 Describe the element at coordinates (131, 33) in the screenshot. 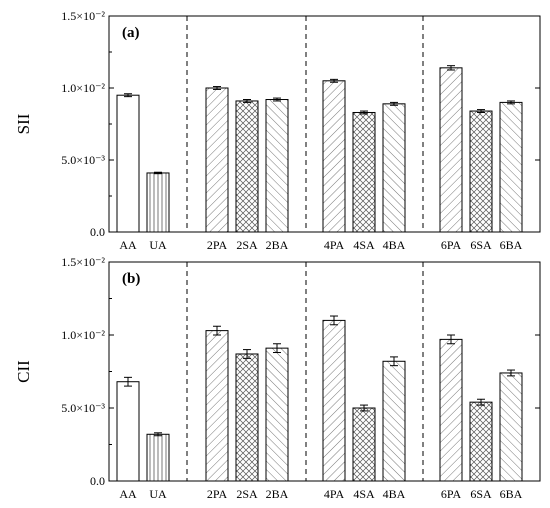

I see `panel-label: (a)` at that location.